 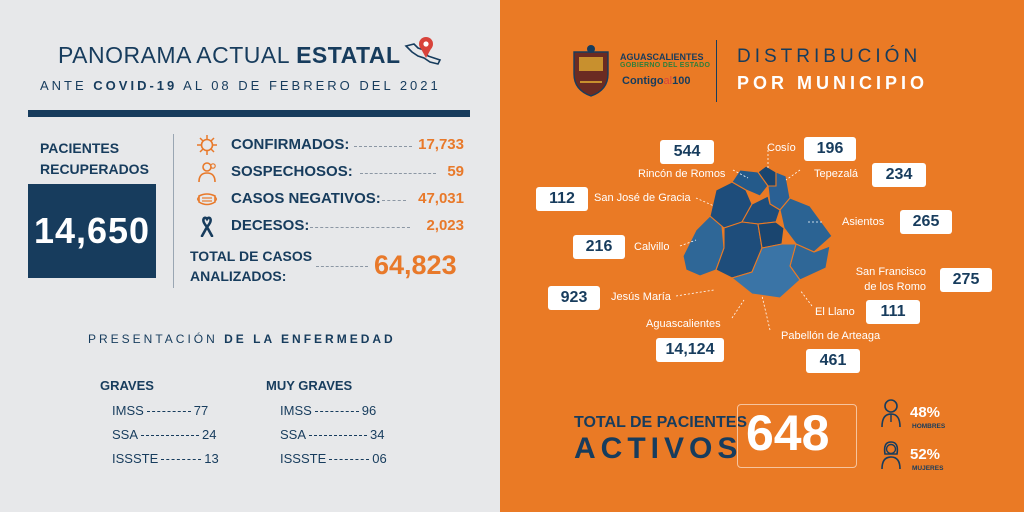 I want to click on institution: SSA, so click(x=125, y=434).